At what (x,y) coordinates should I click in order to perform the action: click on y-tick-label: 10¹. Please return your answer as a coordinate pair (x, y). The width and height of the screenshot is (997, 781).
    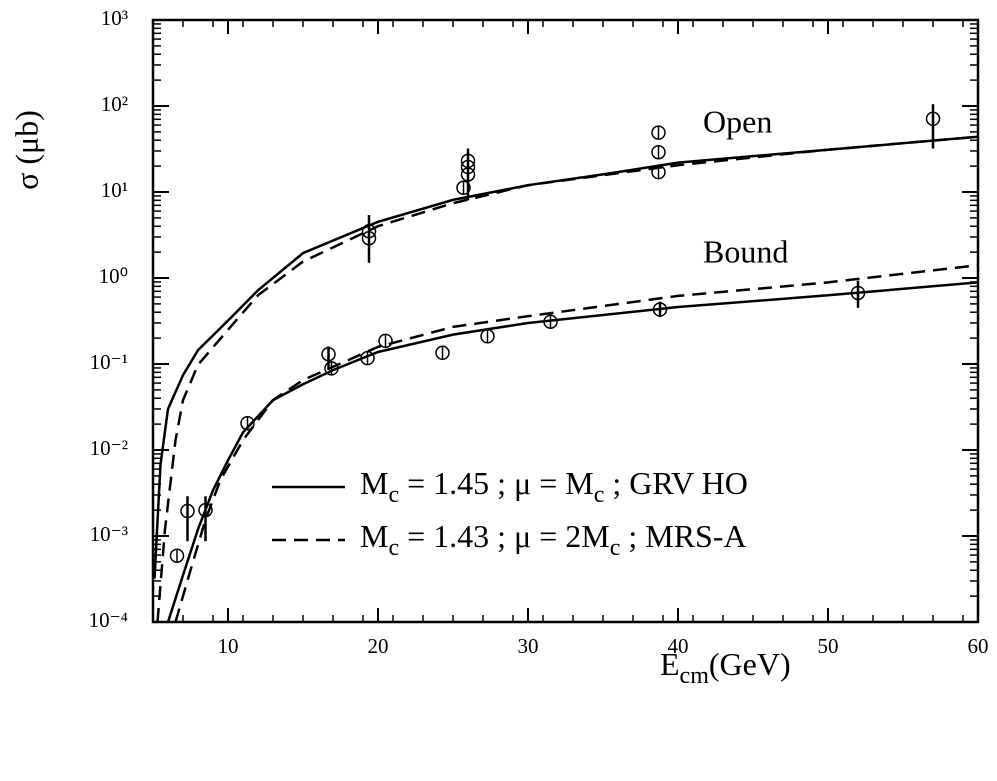
    Looking at the image, I should click on (114, 190).